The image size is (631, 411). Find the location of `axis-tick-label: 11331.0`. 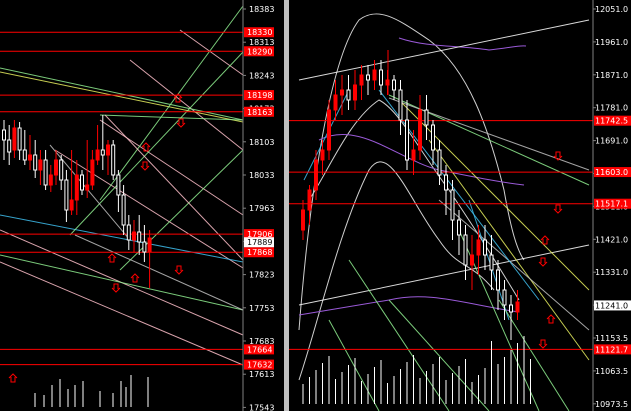

axis-tick-label: 11331.0 is located at coordinates (611, 272).